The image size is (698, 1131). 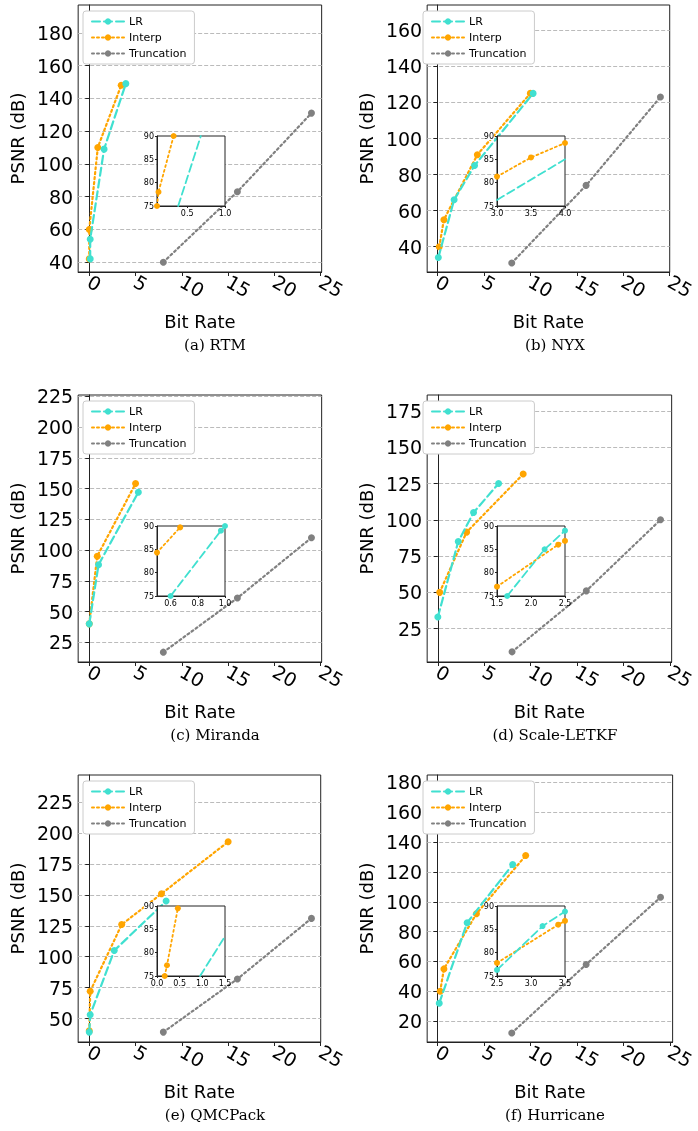 I want to click on x-tick-label: 0.5, so click(x=180, y=983).